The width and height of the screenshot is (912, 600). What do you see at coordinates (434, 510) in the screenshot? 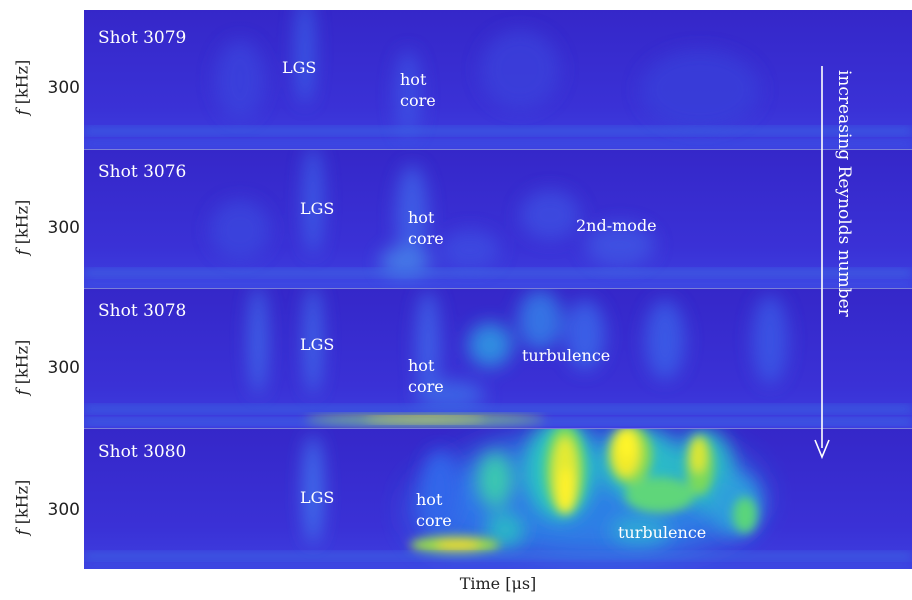
I see `panel-4-label-hot-core: hot core` at bounding box center [434, 510].